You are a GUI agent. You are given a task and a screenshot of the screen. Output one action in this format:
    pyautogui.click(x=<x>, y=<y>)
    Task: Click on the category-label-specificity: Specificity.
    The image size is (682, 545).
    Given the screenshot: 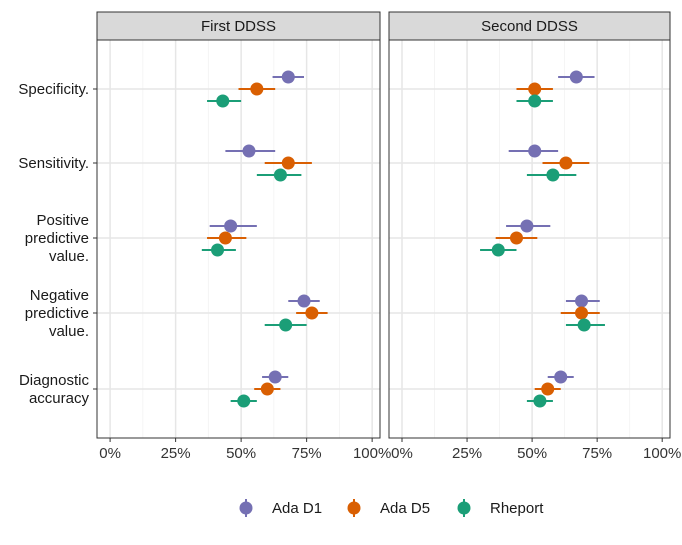 What is the action you would take?
    pyautogui.click(x=53, y=89)
    